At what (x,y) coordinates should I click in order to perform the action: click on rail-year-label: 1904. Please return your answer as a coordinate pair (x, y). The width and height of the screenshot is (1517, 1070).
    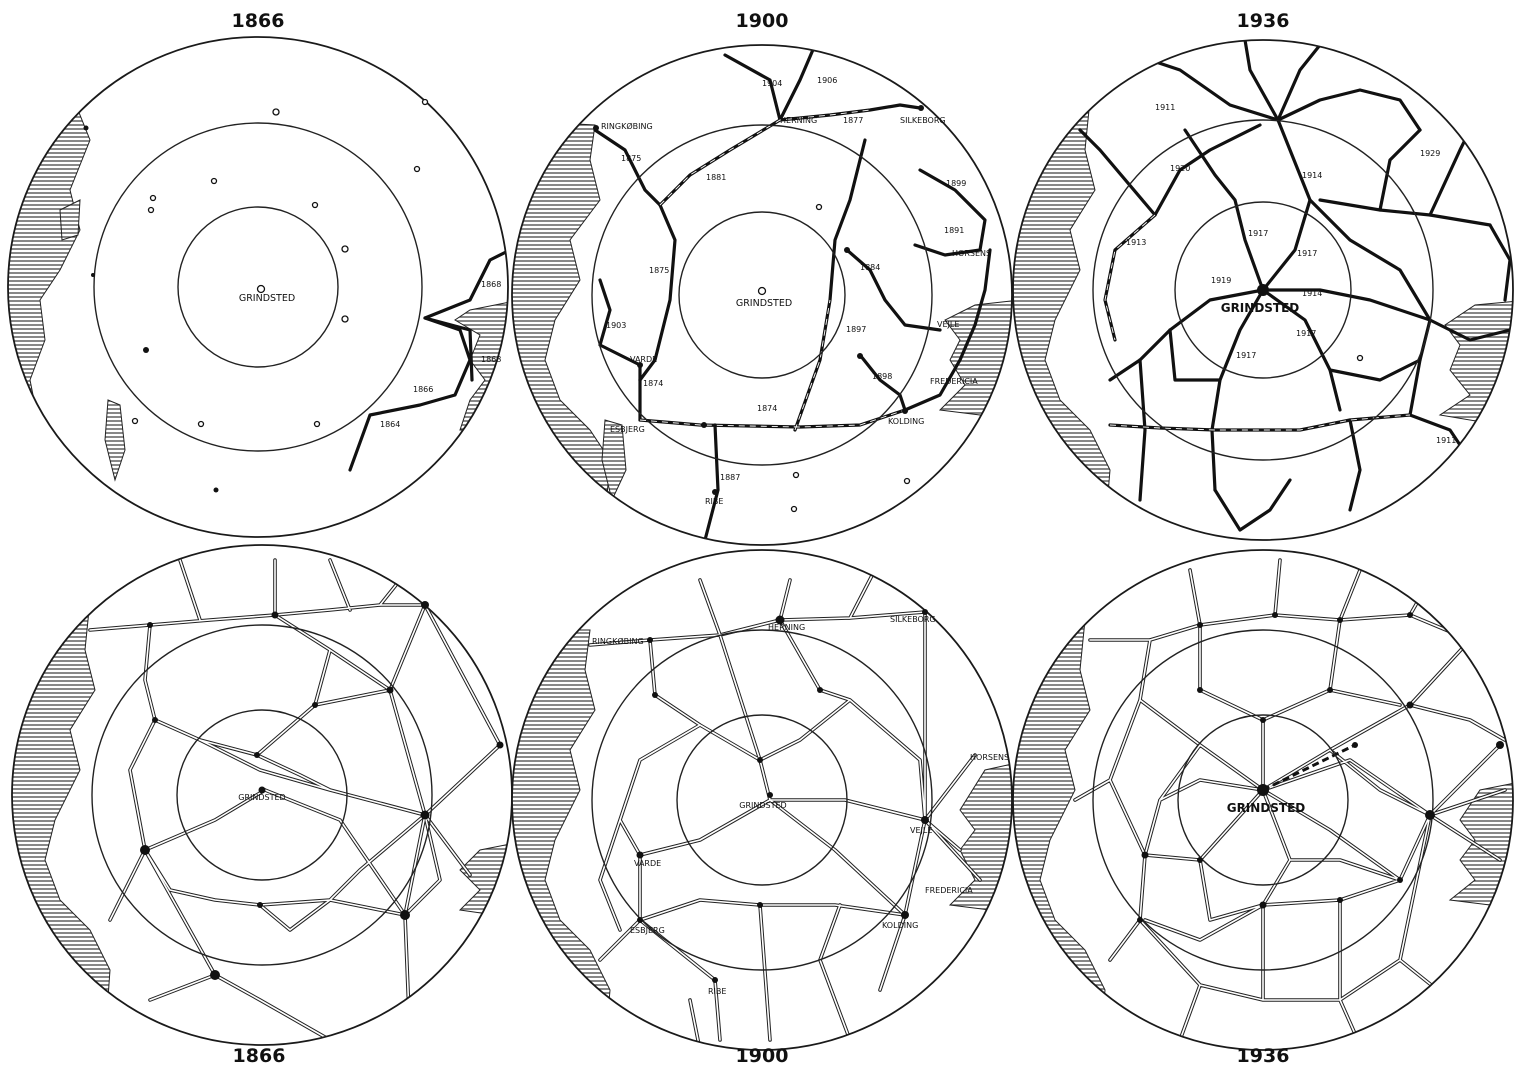
    Looking at the image, I should click on (772, 83).